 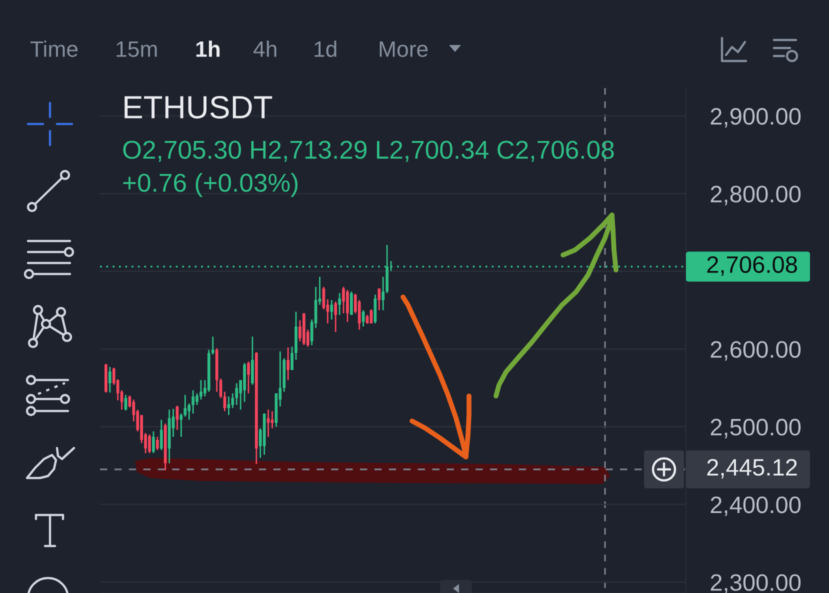 I want to click on text: 1d, so click(x=325, y=48).